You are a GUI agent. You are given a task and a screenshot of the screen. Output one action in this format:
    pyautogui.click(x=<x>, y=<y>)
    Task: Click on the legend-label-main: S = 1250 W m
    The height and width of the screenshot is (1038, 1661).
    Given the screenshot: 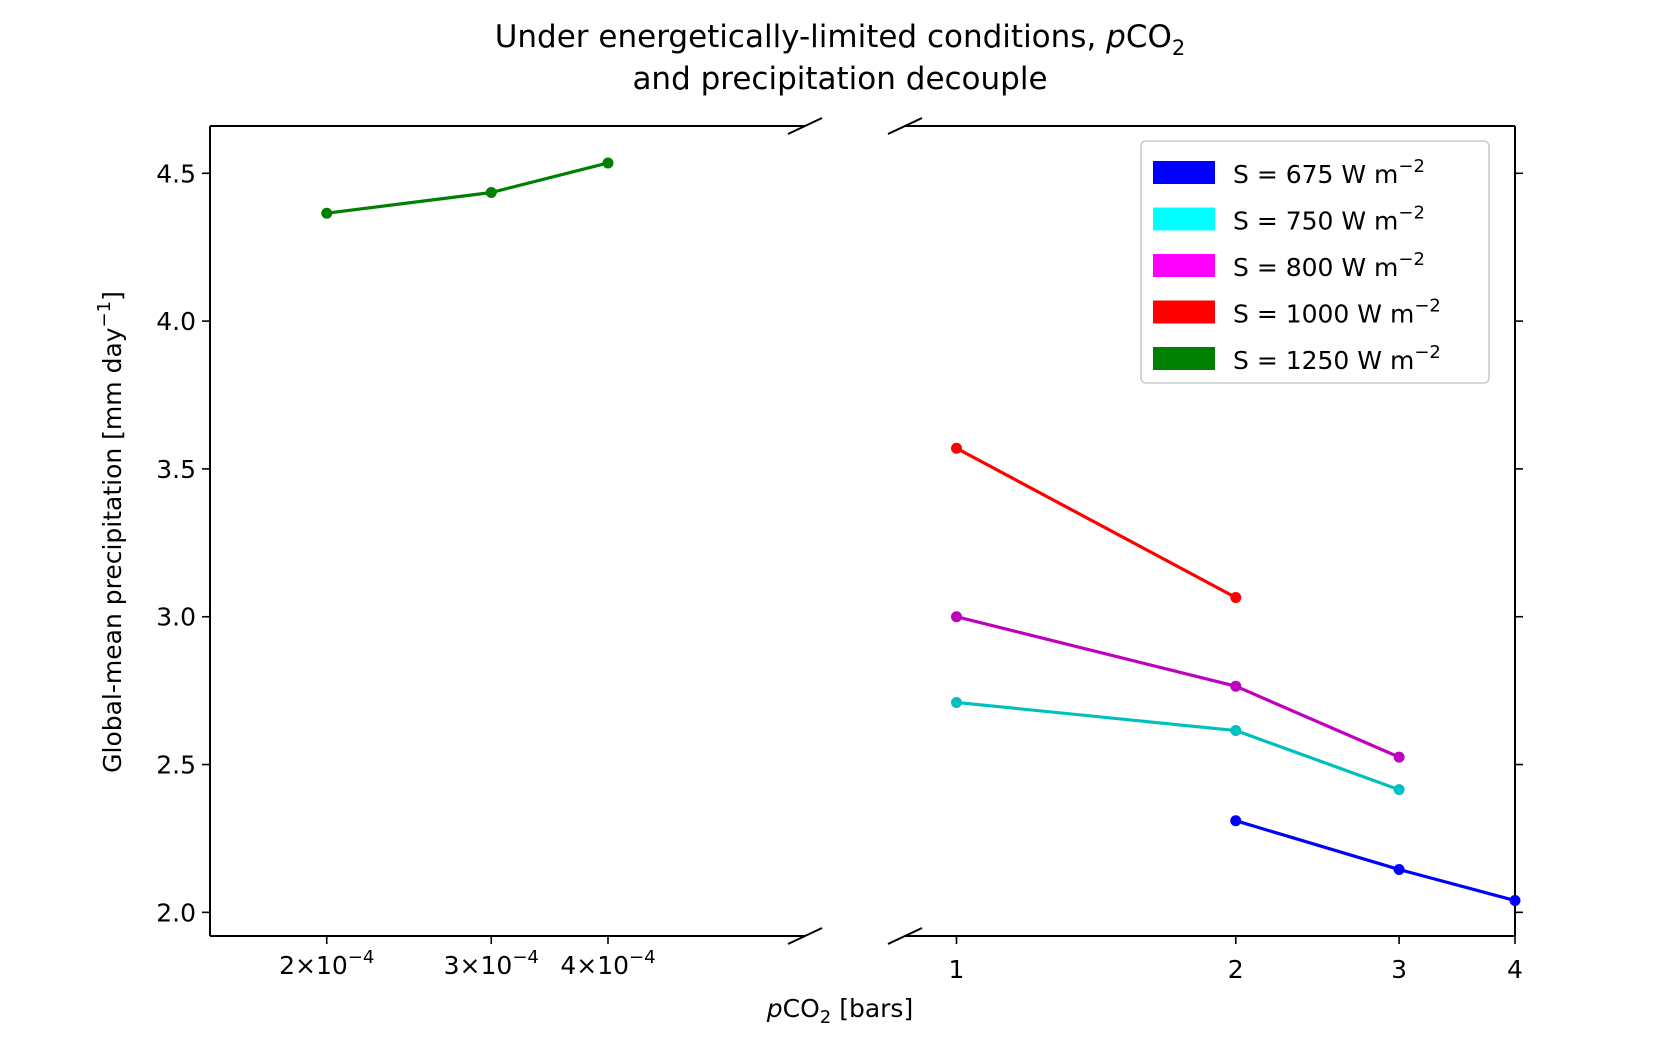 What is the action you would take?
    pyautogui.click(x=1323, y=360)
    